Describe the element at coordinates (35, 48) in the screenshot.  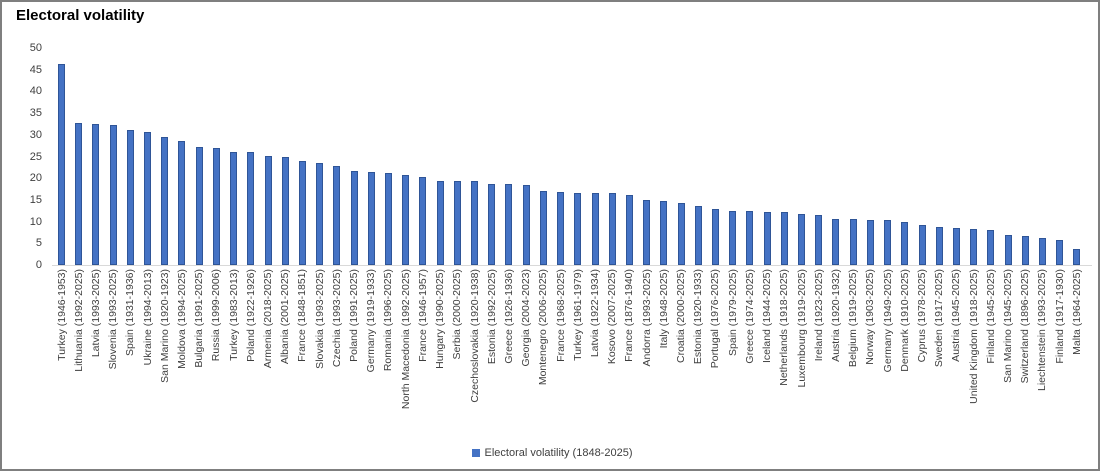
I see `y-axis-label: 50` at that location.